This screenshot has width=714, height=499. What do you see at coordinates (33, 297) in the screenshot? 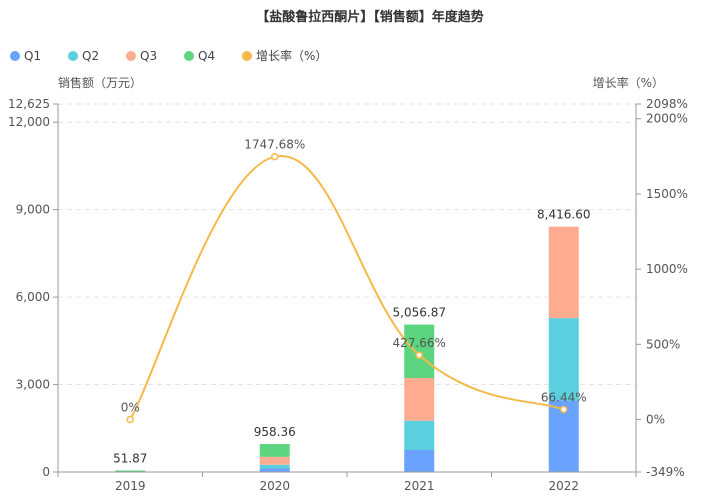
I see `left-tick-label: 6,000` at bounding box center [33, 297].